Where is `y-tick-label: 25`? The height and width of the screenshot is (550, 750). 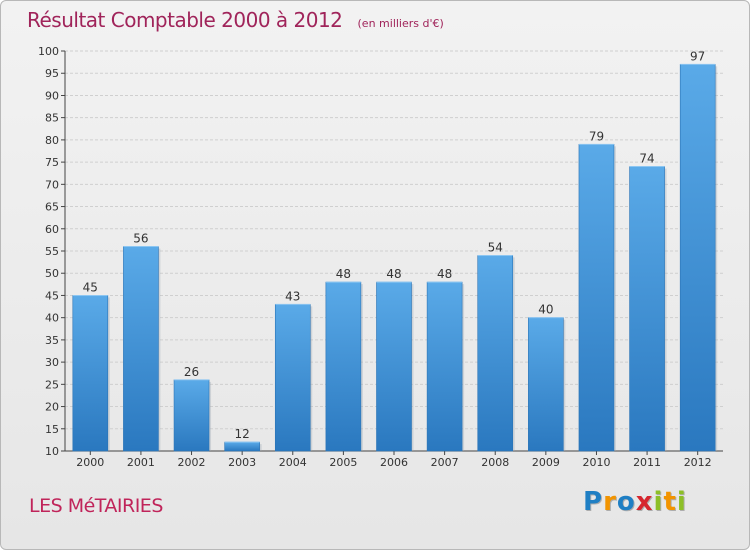 y-tick-label: 25 is located at coordinates (52, 384).